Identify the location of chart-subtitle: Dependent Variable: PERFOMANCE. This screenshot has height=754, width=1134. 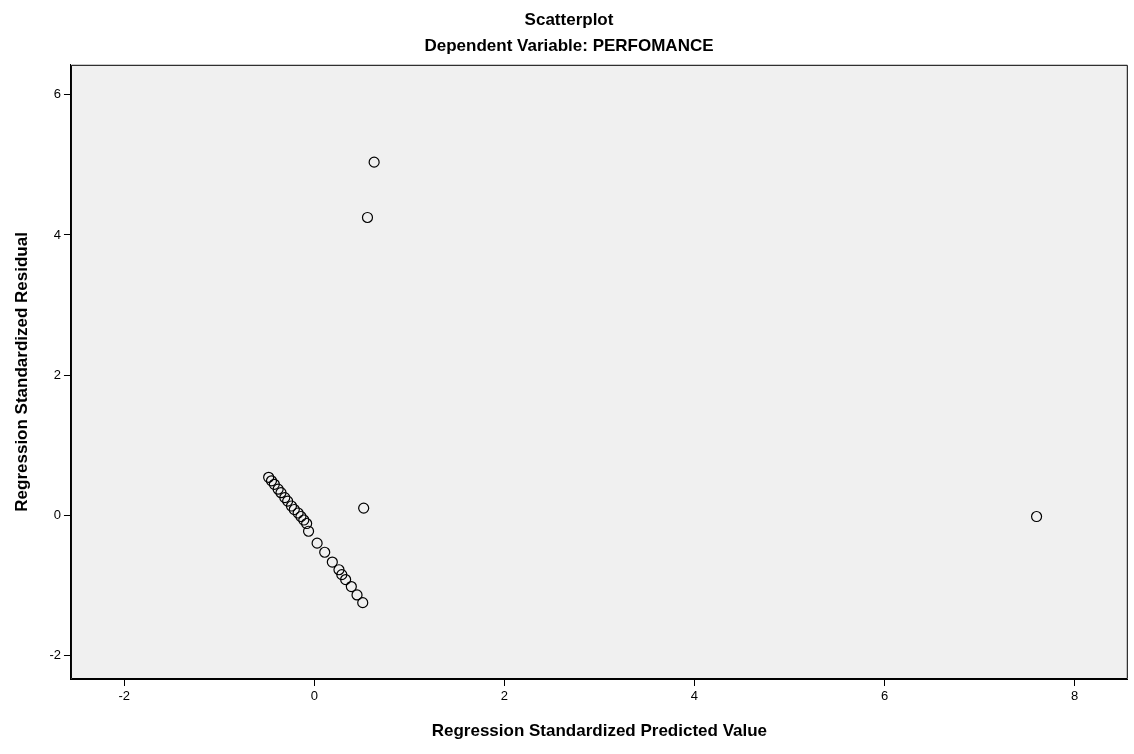
(569, 46).